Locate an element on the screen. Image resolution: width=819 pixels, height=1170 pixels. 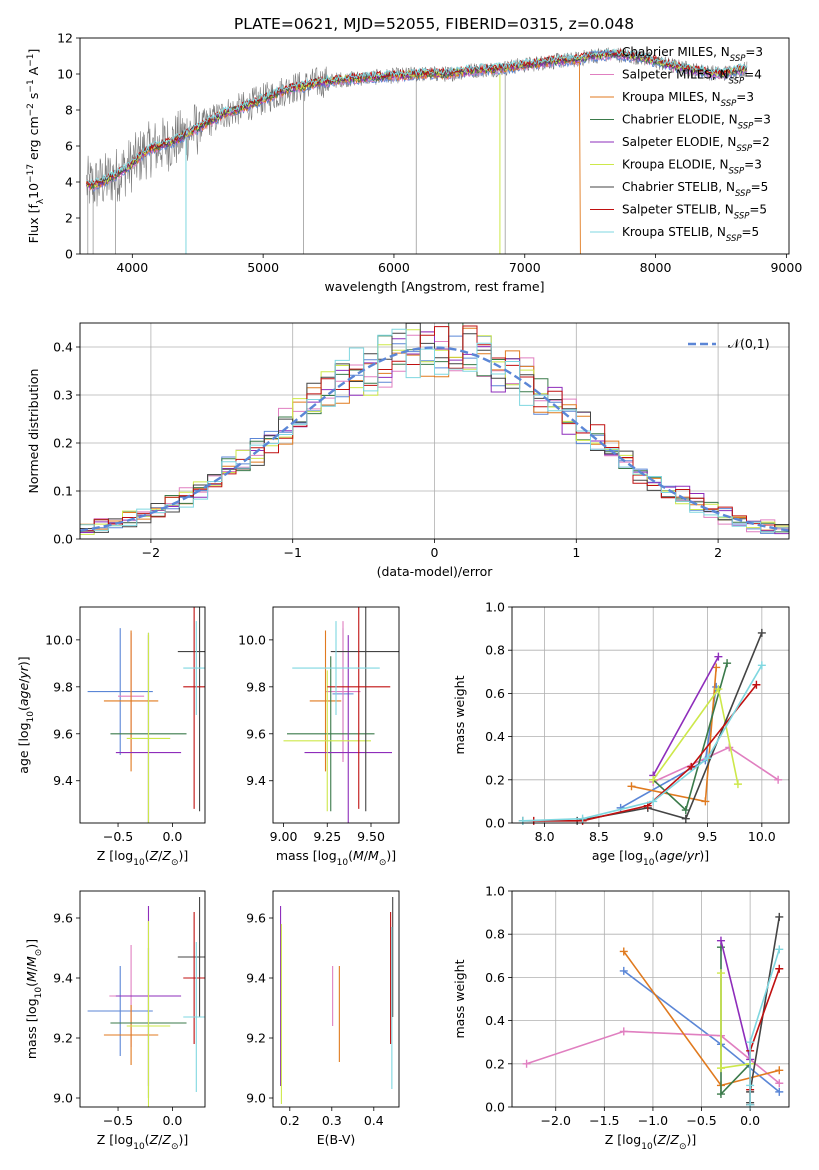
x-tick-label: 4000 is located at coordinates (132, 267).